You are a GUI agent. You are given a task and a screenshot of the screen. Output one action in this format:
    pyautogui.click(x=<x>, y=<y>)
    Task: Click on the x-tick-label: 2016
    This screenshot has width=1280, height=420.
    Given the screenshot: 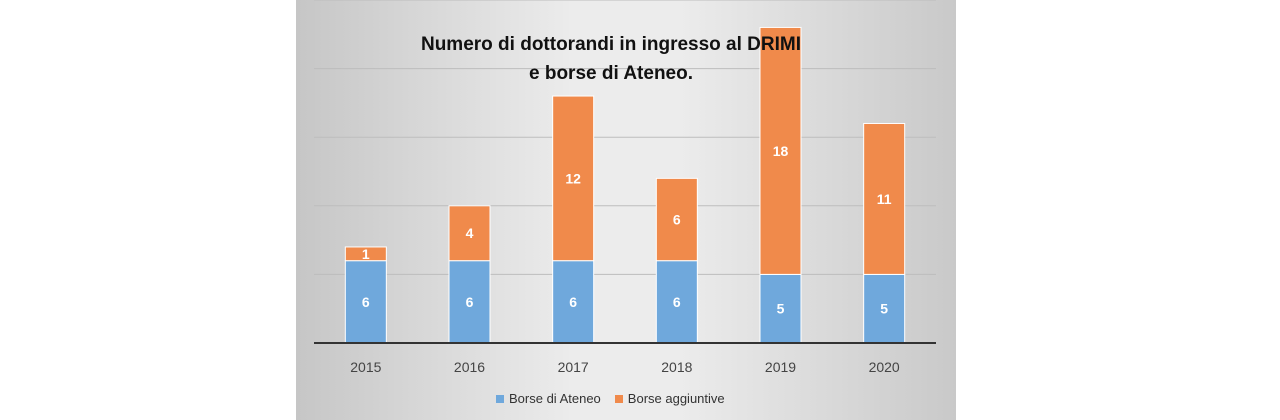 What is the action you would take?
    pyautogui.click(x=469, y=367)
    